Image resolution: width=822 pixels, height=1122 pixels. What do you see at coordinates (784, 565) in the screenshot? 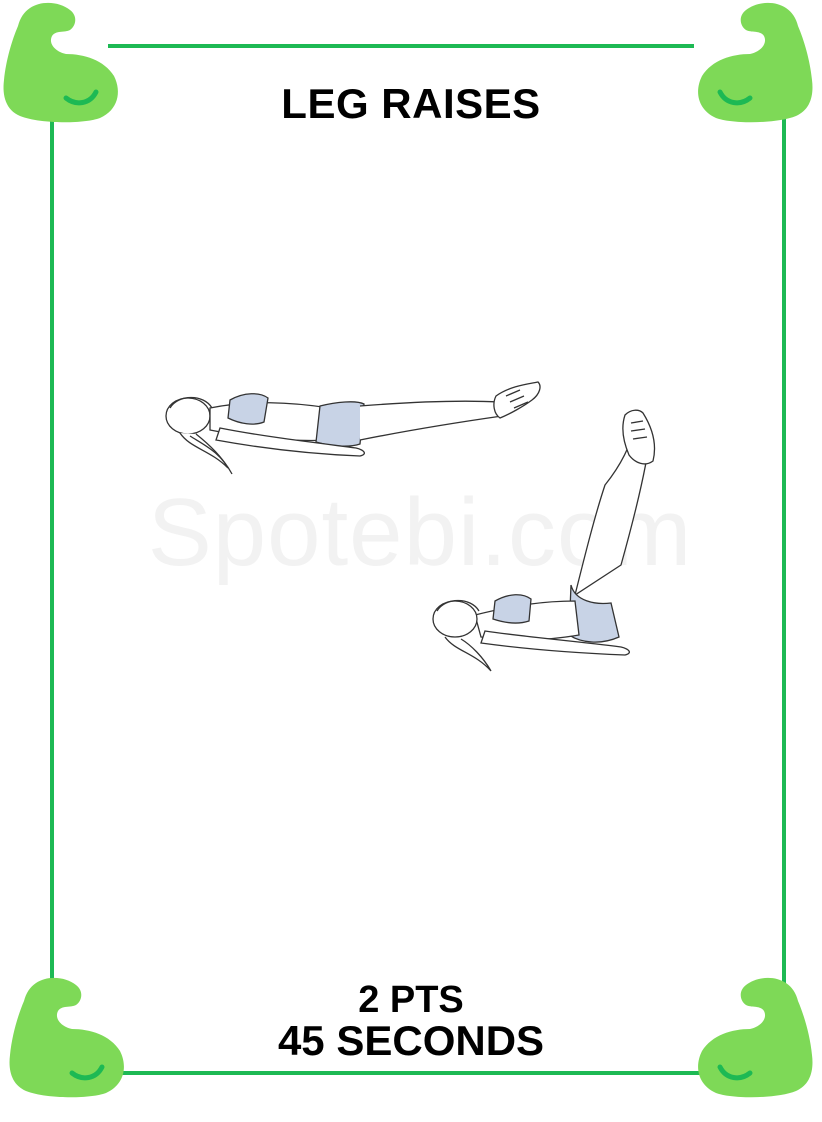
I see `frame-right-line` at bounding box center [784, 565].